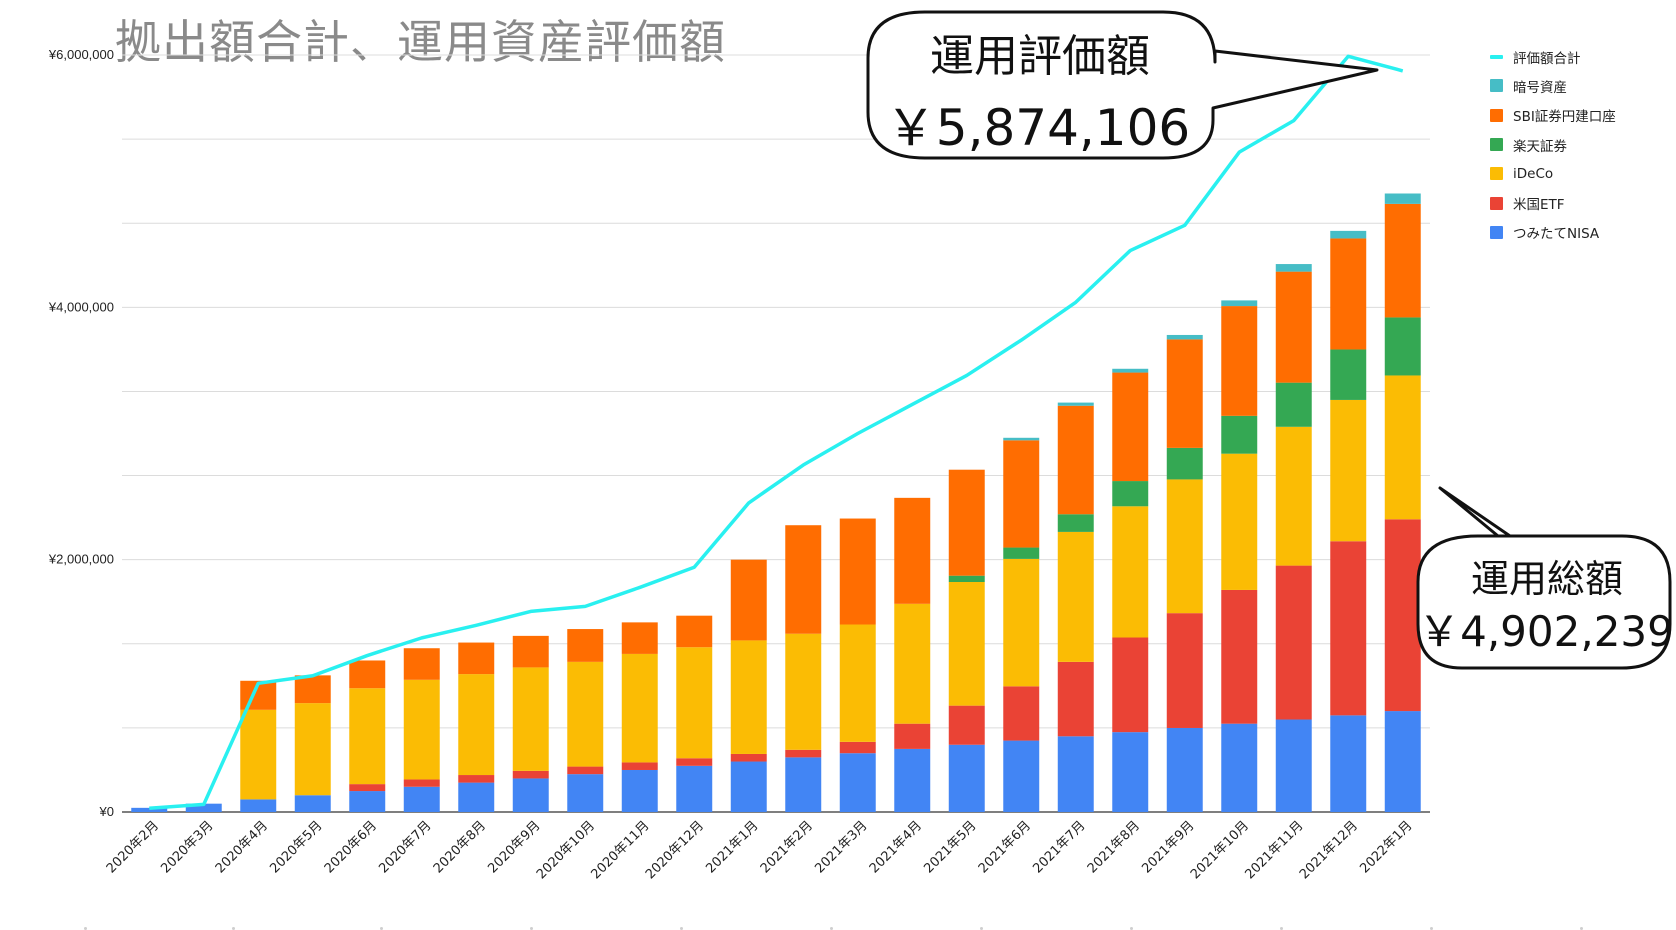  Describe the element at coordinates (675, 850) in the screenshot. I see `x-tick-label: 2020年12月` at that location.